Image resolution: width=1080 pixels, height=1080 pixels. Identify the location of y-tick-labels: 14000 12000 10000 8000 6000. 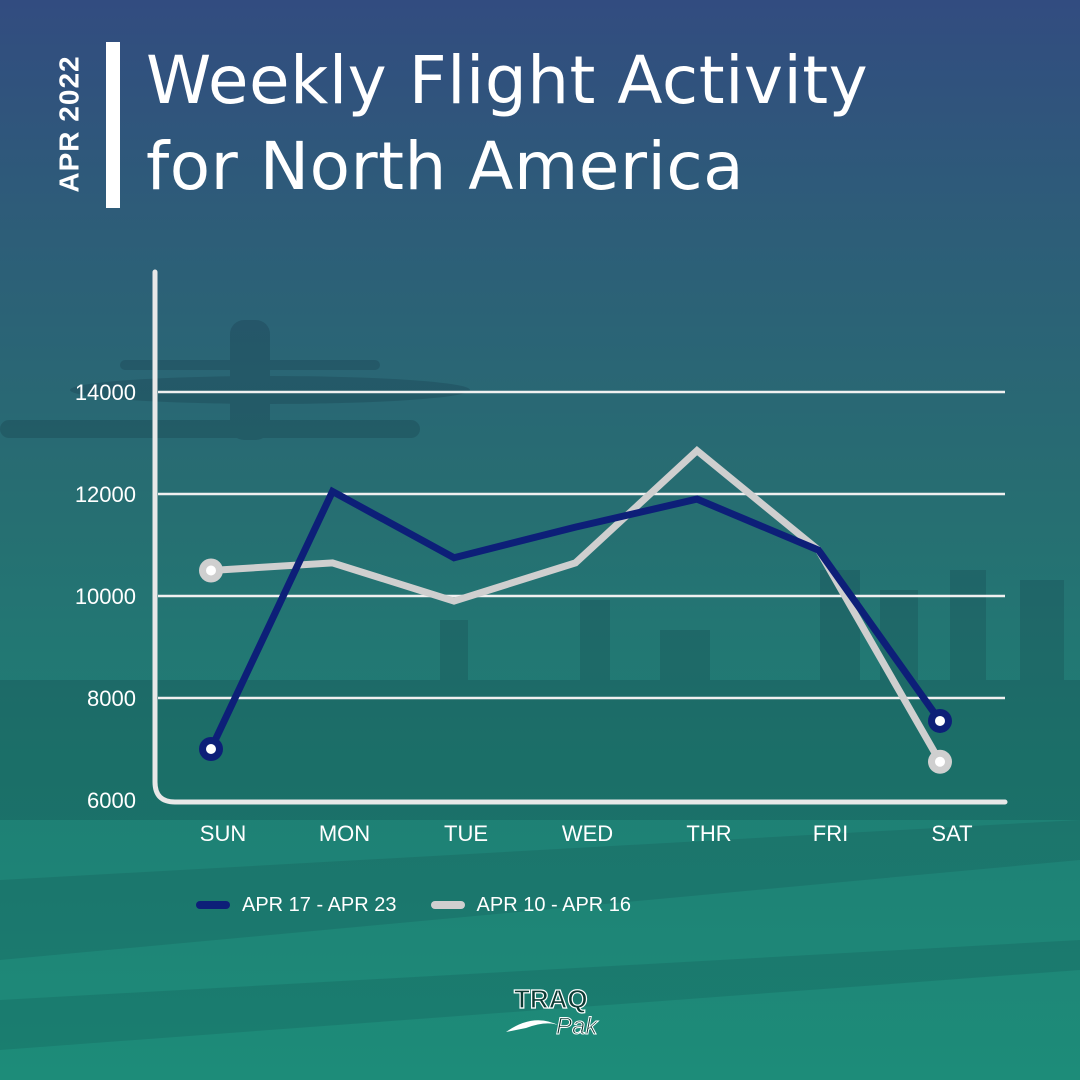
(105, 596).